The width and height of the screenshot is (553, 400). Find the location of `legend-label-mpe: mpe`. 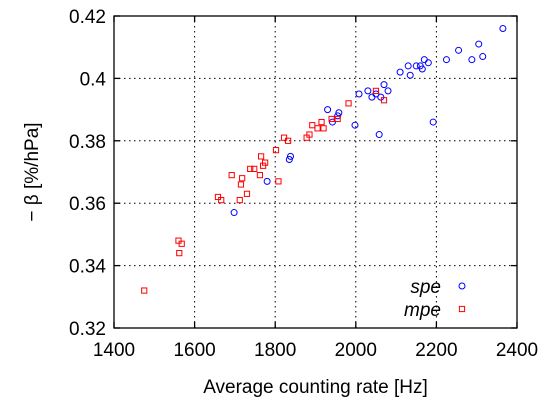

legend-label-mpe: mpe is located at coordinates (422, 310).